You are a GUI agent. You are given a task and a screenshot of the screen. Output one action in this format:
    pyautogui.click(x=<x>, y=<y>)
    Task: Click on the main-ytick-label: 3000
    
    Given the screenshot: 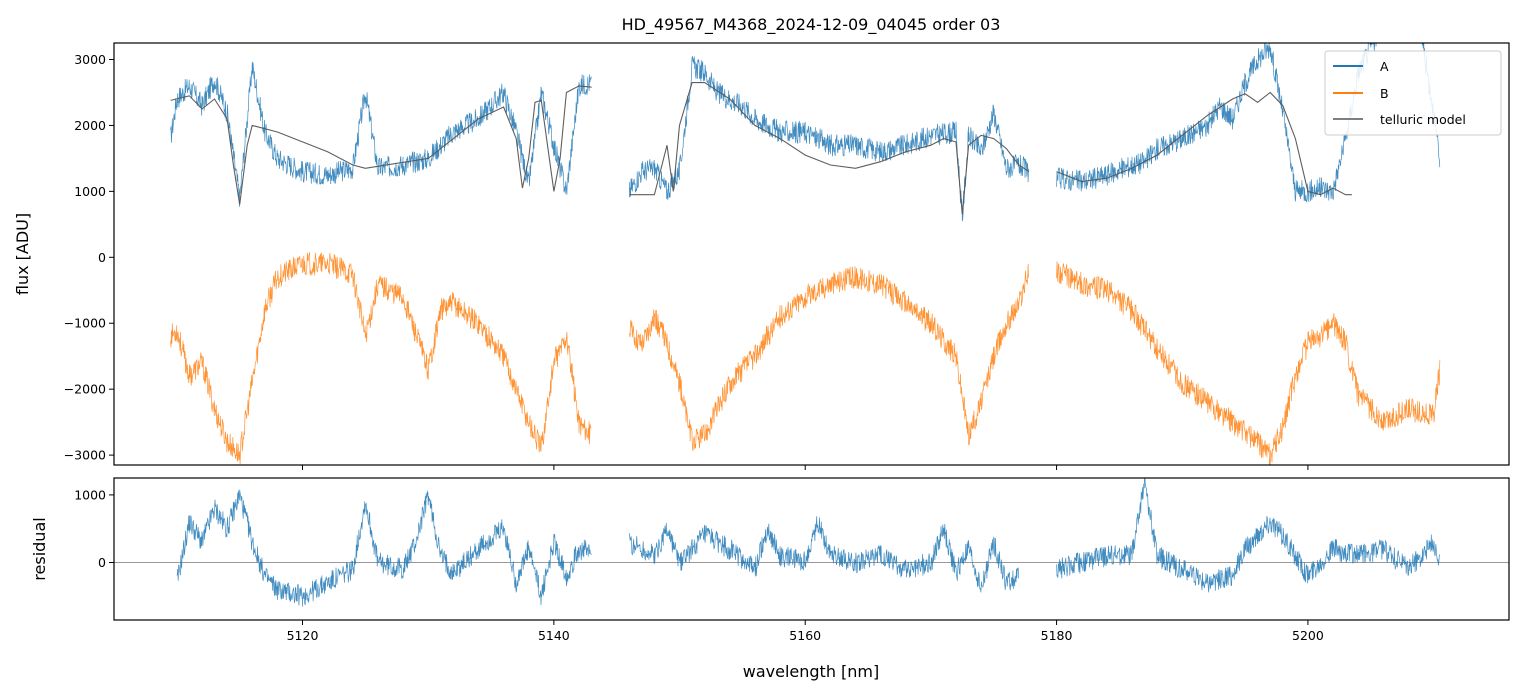 What is the action you would take?
    pyautogui.click(x=90, y=59)
    